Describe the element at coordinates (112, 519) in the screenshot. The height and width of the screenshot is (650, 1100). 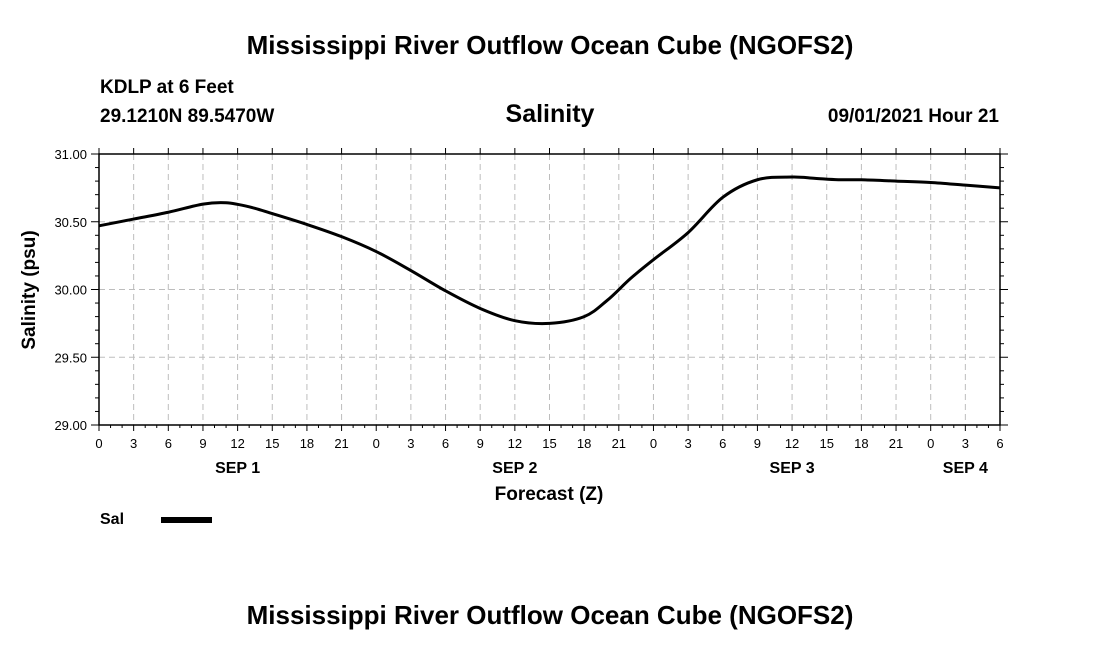
I see `legend-label: Sal` at that location.